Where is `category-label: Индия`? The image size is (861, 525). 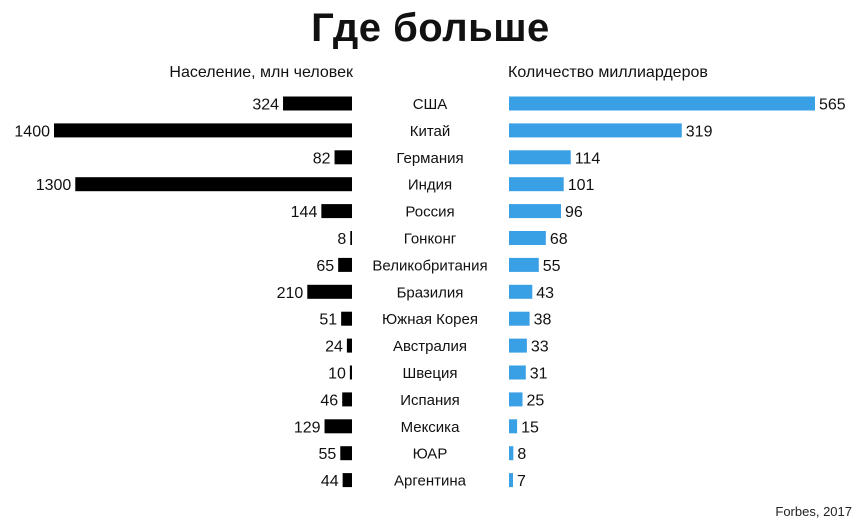 category-label: Индия is located at coordinates (430, 185).